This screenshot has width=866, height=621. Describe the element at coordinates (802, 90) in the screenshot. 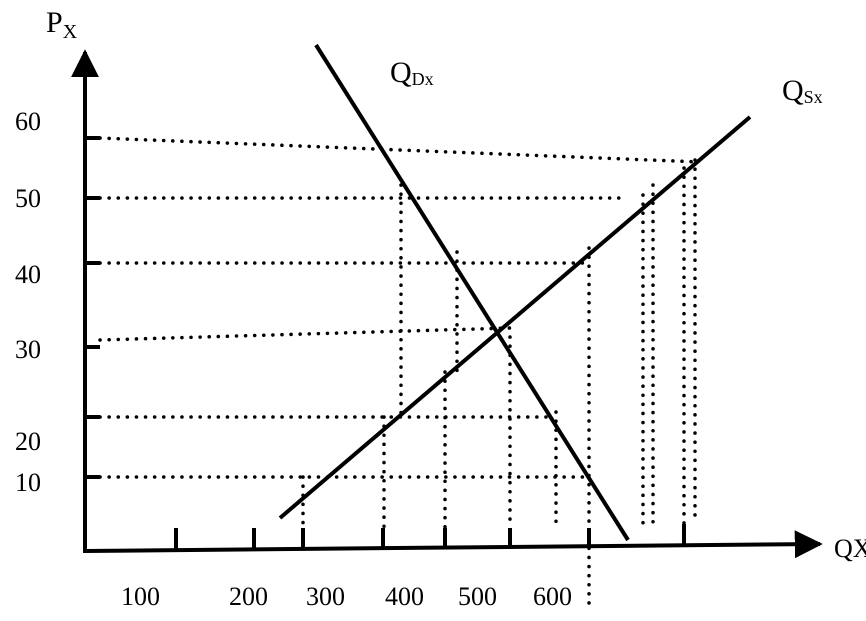

I see `supply-curve-label: QSx` at that location.